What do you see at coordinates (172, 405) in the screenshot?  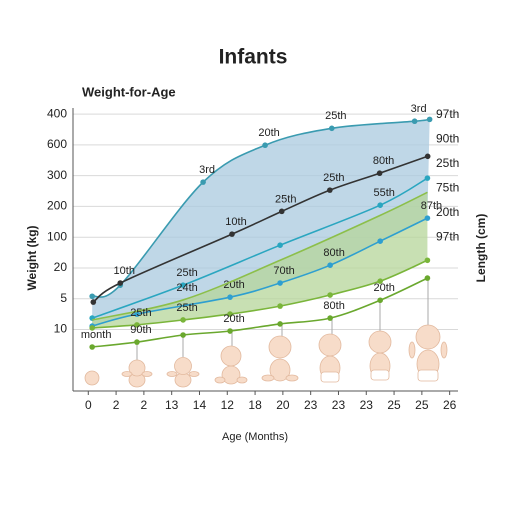 I see `x-tick-label: 13` at bounding box center [172, 405].